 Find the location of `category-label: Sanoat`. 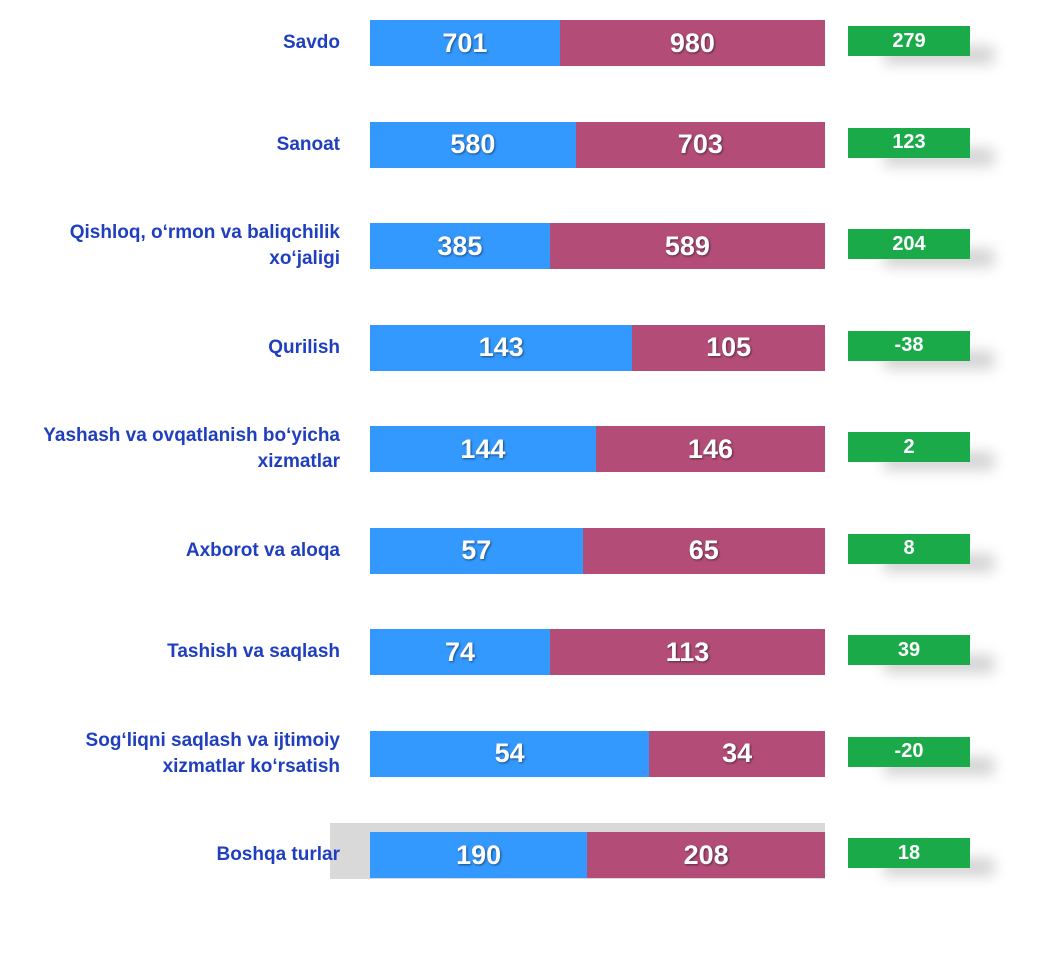

category-label: Sanoat is located at coordinates (308, 144).